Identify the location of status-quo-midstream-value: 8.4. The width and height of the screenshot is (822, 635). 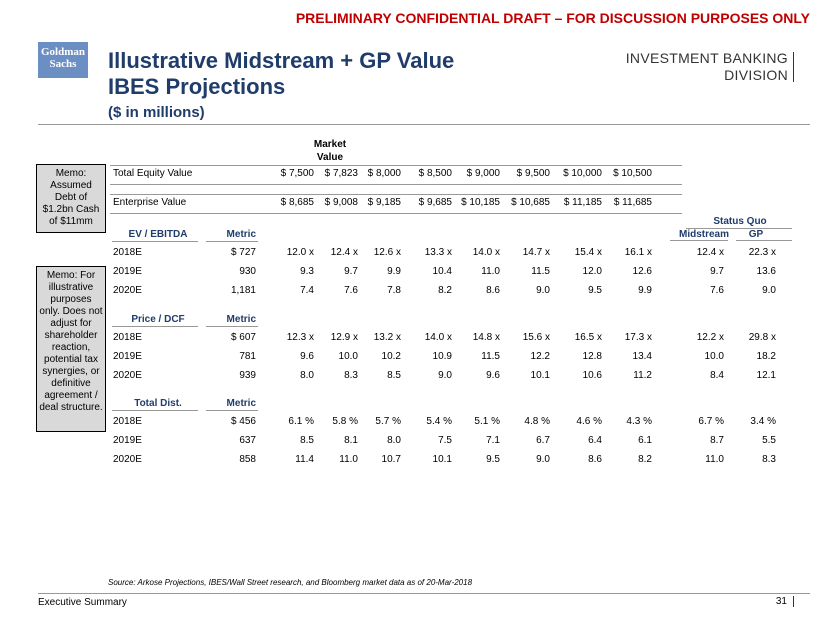
(717, 375).